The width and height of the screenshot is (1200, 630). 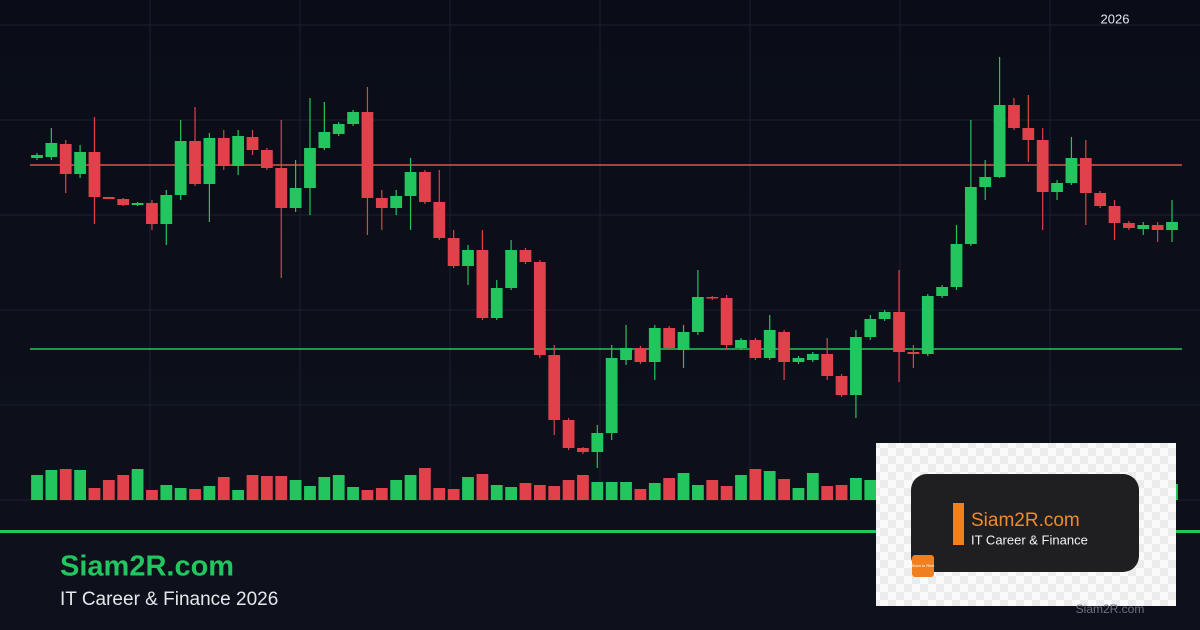 What do you see at coordinates (923, 566) in the screenshot?
I see `logo-badge` at bounding box center [923, 566].